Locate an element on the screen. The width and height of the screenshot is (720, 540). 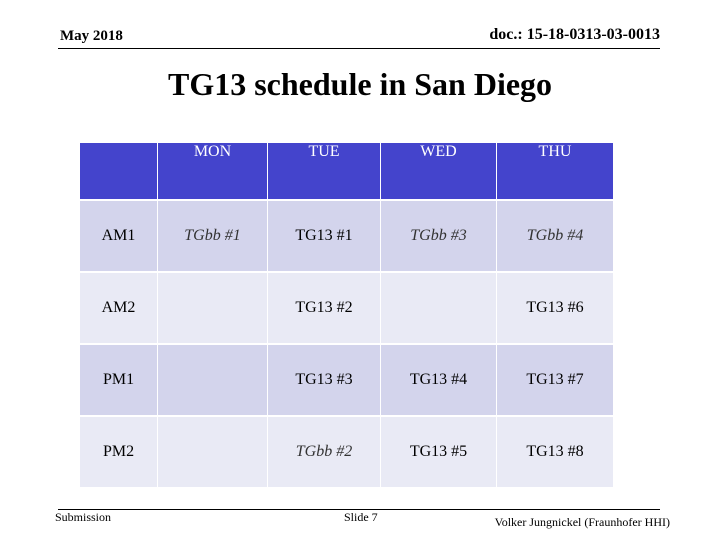
table-row: AM1 TGbb #1 TG13 #1 TGbb #3 TGbb #4 is located at coordinates (346, 236).